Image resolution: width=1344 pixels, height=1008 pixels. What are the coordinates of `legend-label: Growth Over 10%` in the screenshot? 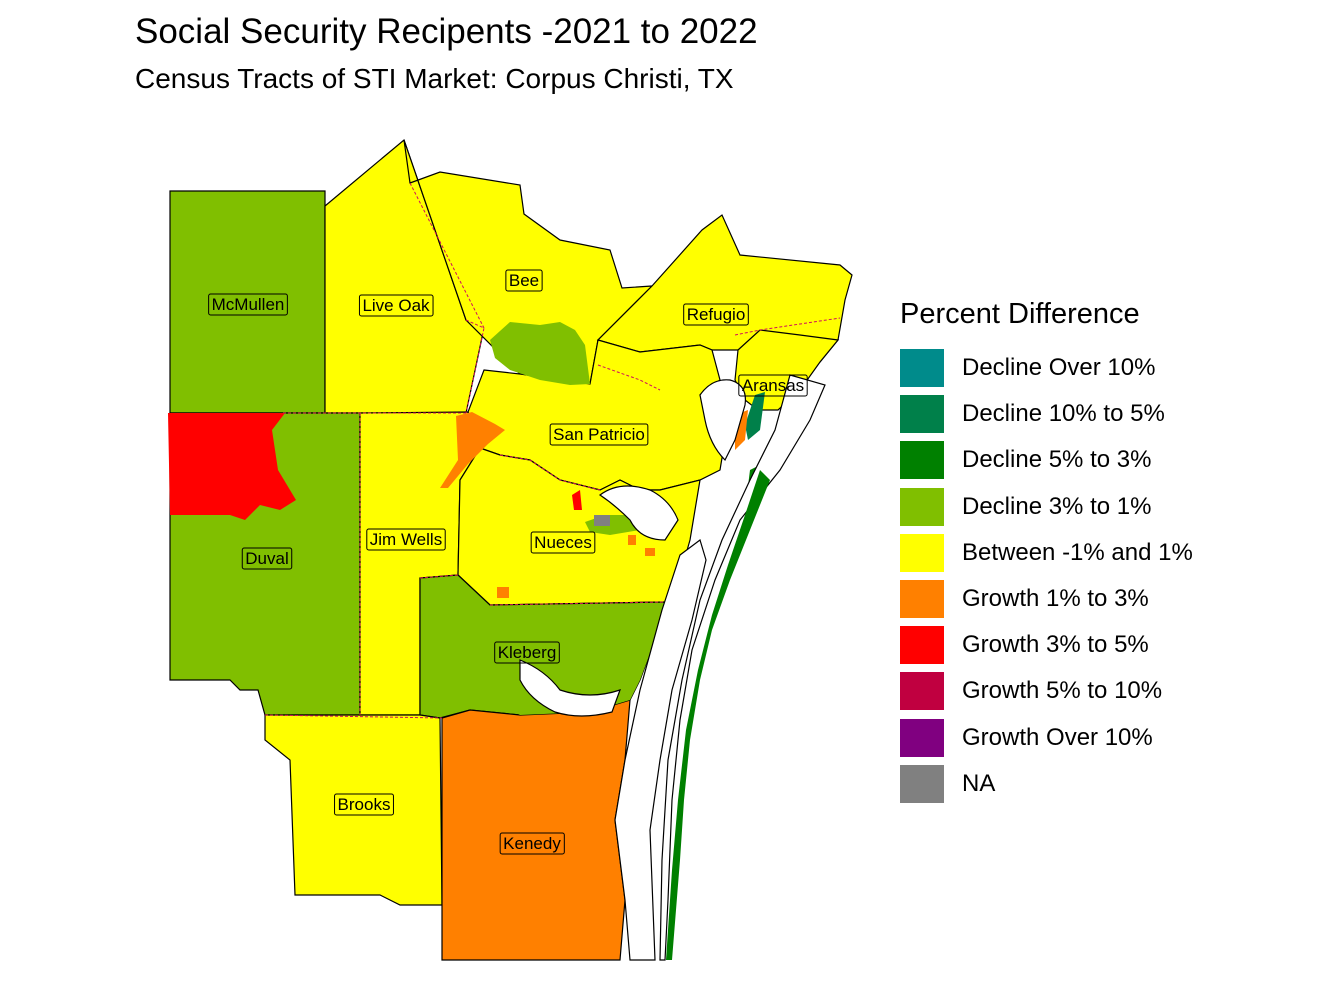 It's located at (1057, 737).